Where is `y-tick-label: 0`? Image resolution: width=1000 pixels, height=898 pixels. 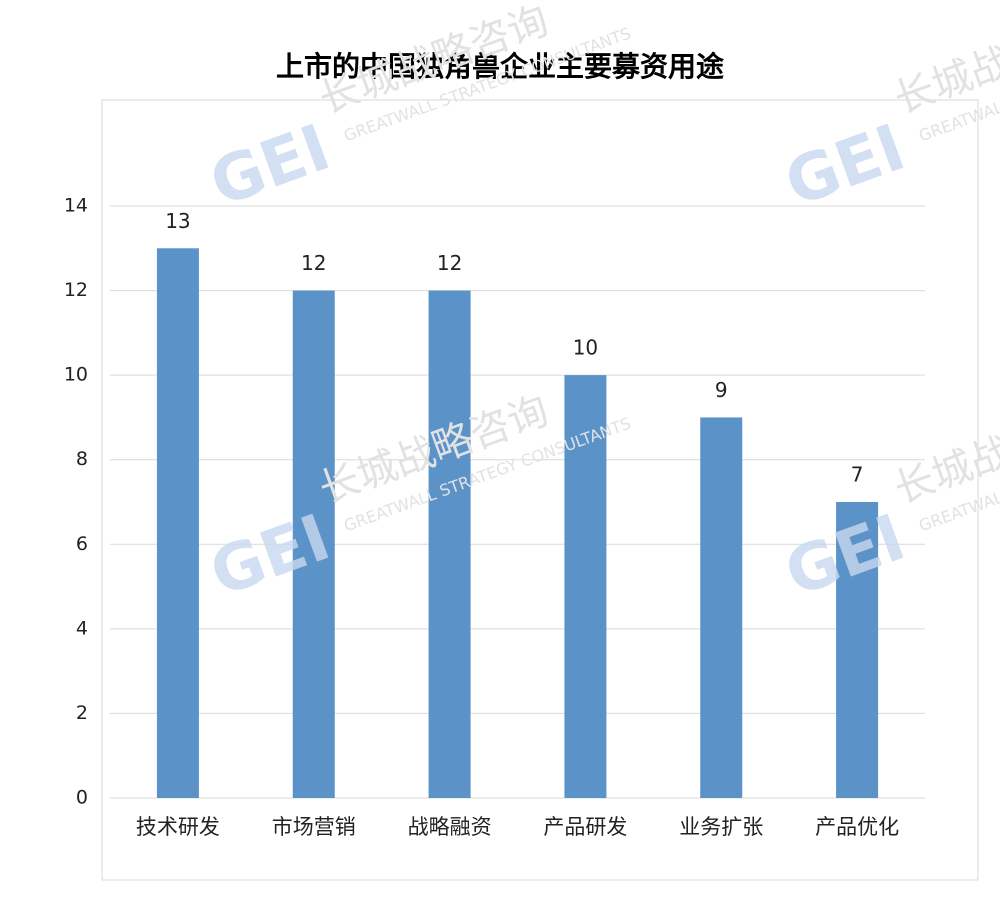
y-tick-label: 0 is located at coordinates (82, 798).